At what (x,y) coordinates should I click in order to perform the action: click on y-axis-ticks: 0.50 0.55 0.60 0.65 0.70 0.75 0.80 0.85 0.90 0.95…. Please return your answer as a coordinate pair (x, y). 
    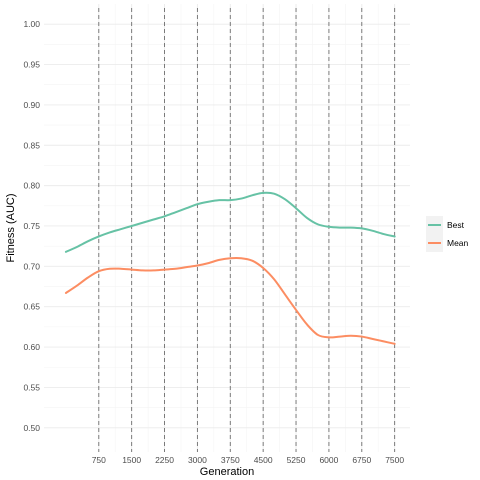
    Looking at the image, I should click on (31, 226).